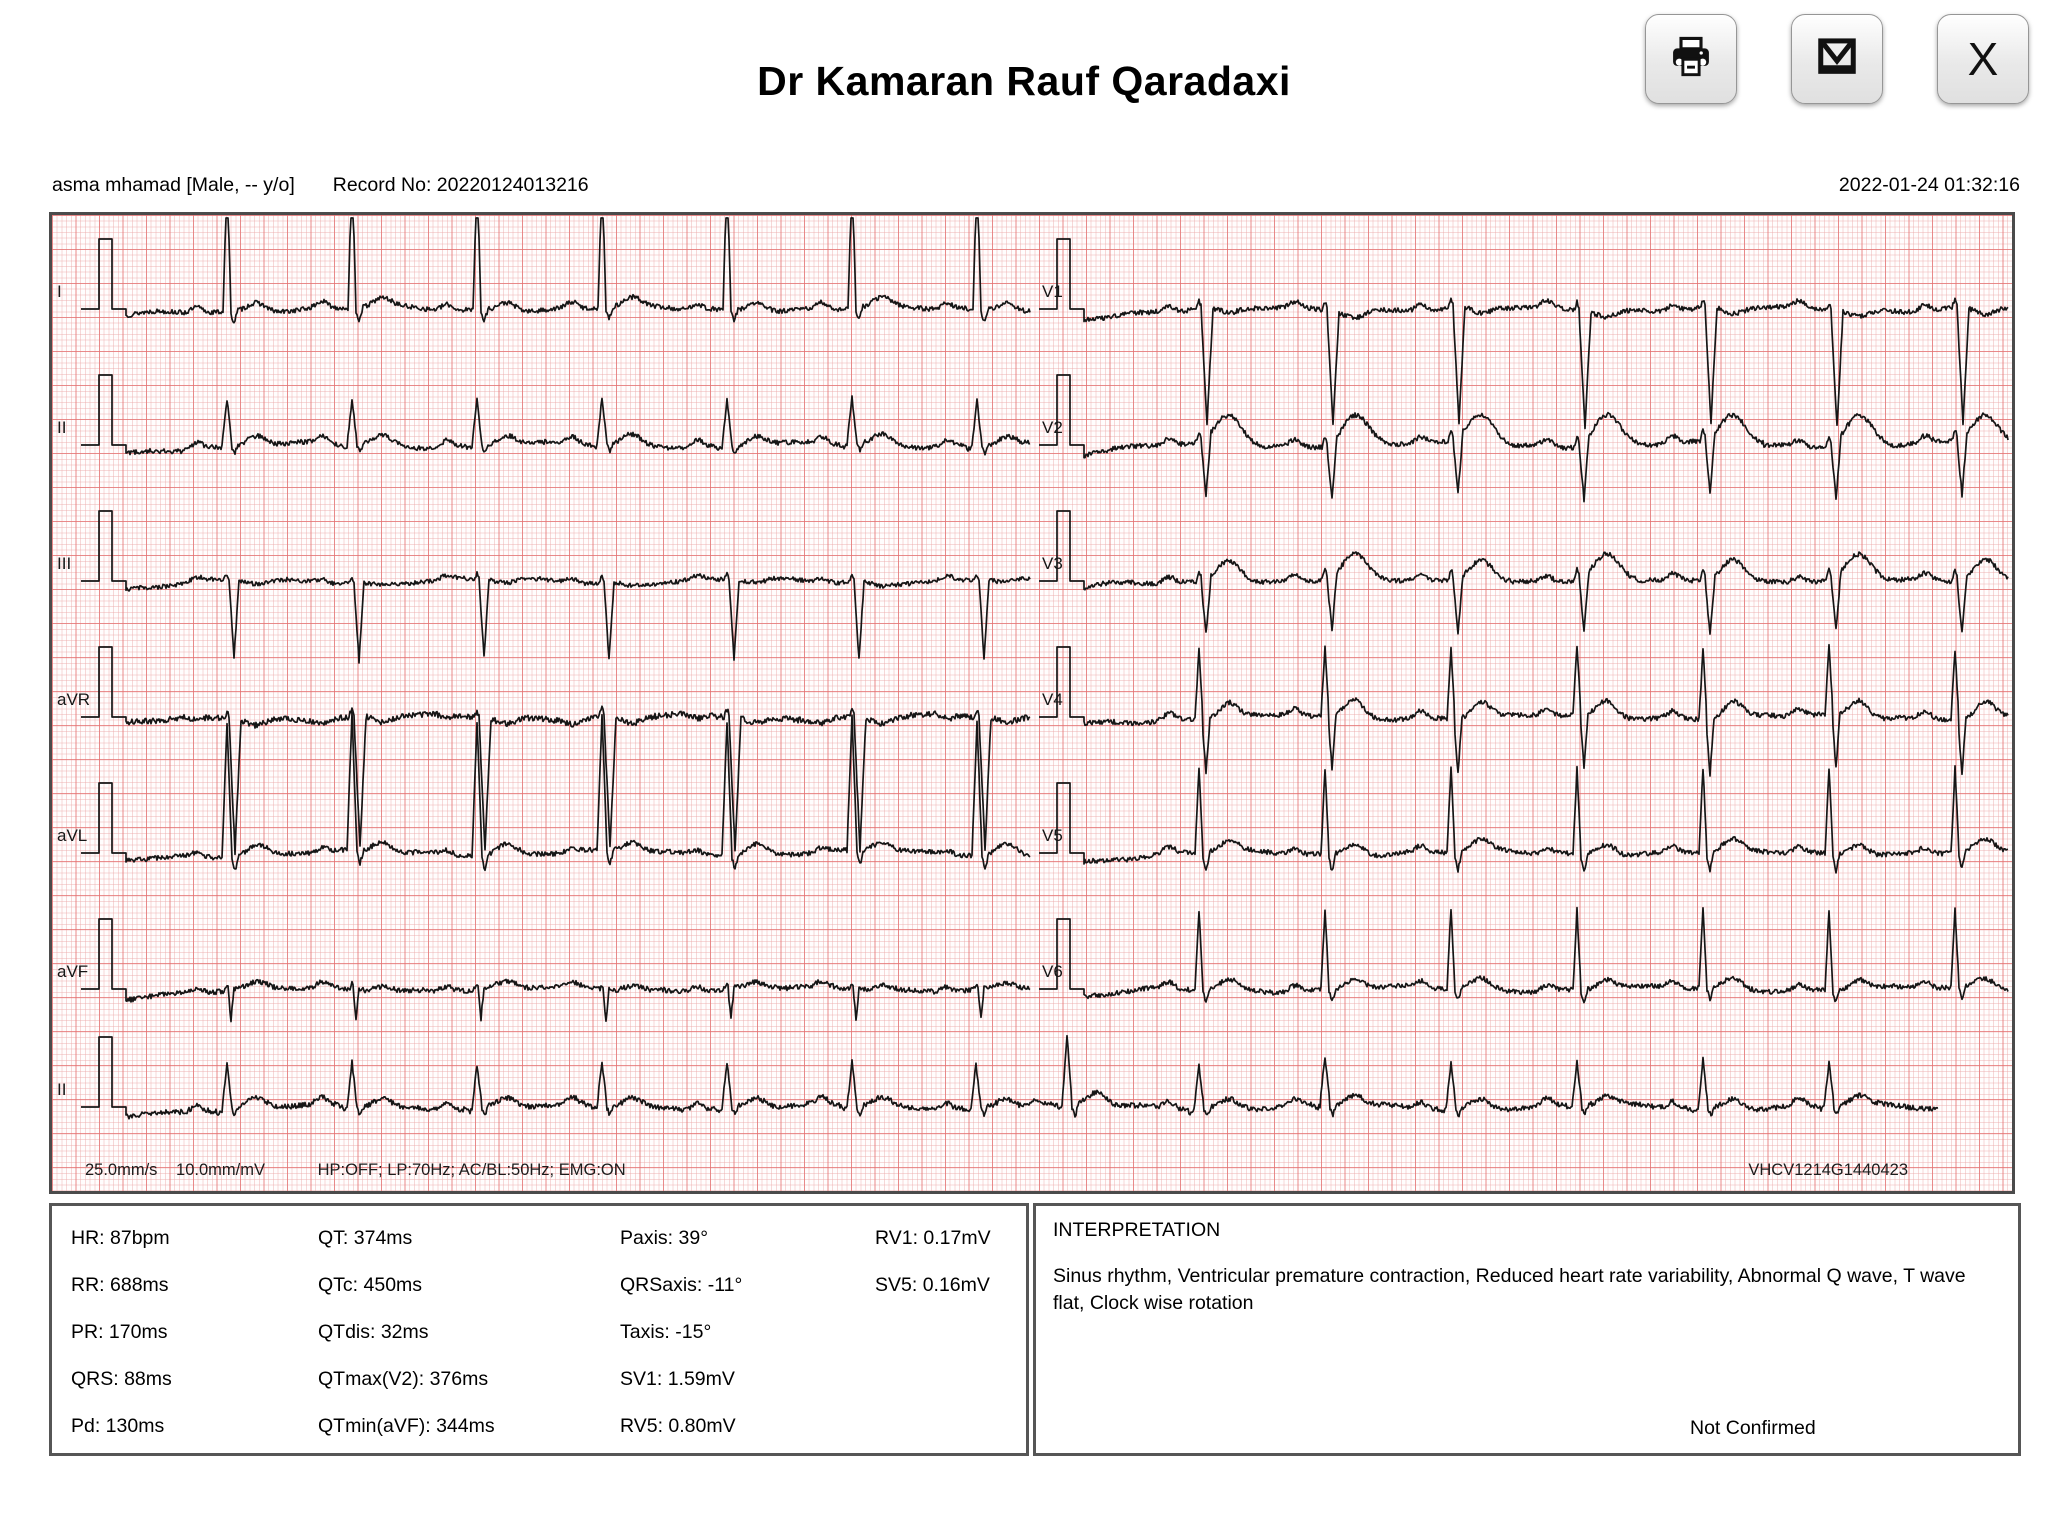 The height and width of the screenshot is (1536, 2048). Describe the element at coordinates (121, 1379) in the screenshot. I see `measurement-item: QRS: 88ms` at that location.